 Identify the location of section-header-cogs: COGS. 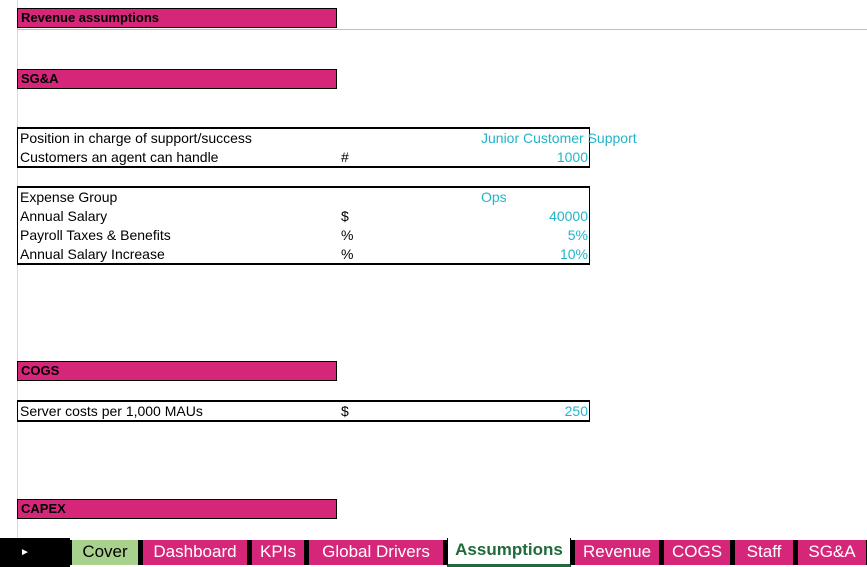
(177, 371).